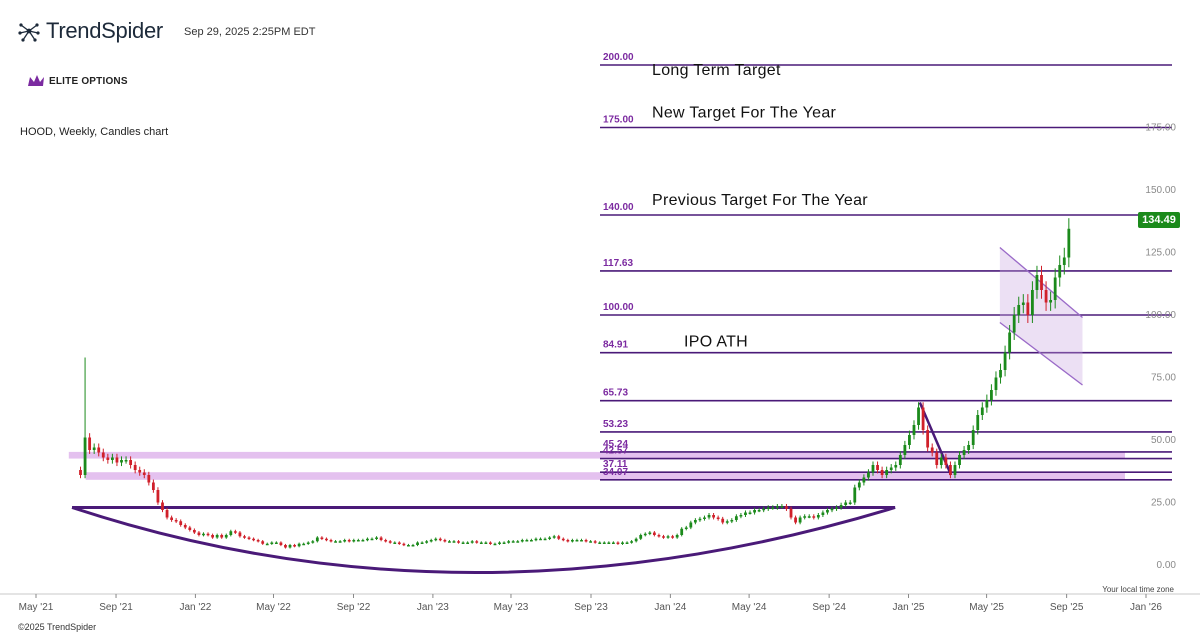 This screenshot has width=1200, height=637. What do you see at coordinates (1159, 220) in the screenshot?
I see `last-price-badge: 134.49` at bounding box center [1159, 220].